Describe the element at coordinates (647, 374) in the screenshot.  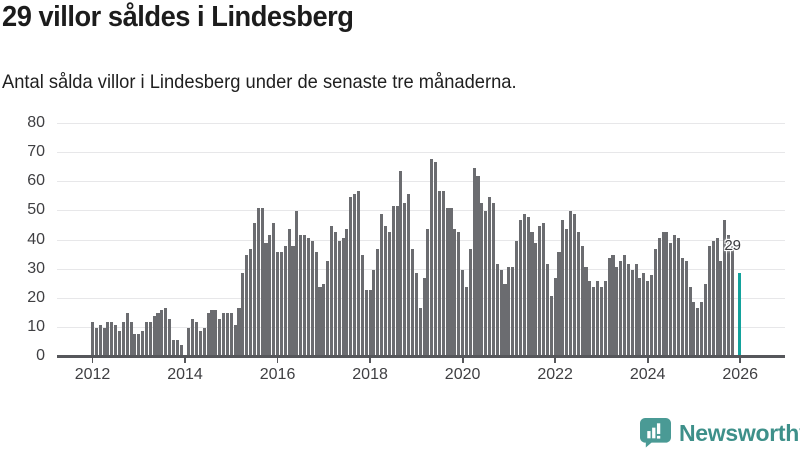
I see `x-axis-tick-label: 2024` at that location.